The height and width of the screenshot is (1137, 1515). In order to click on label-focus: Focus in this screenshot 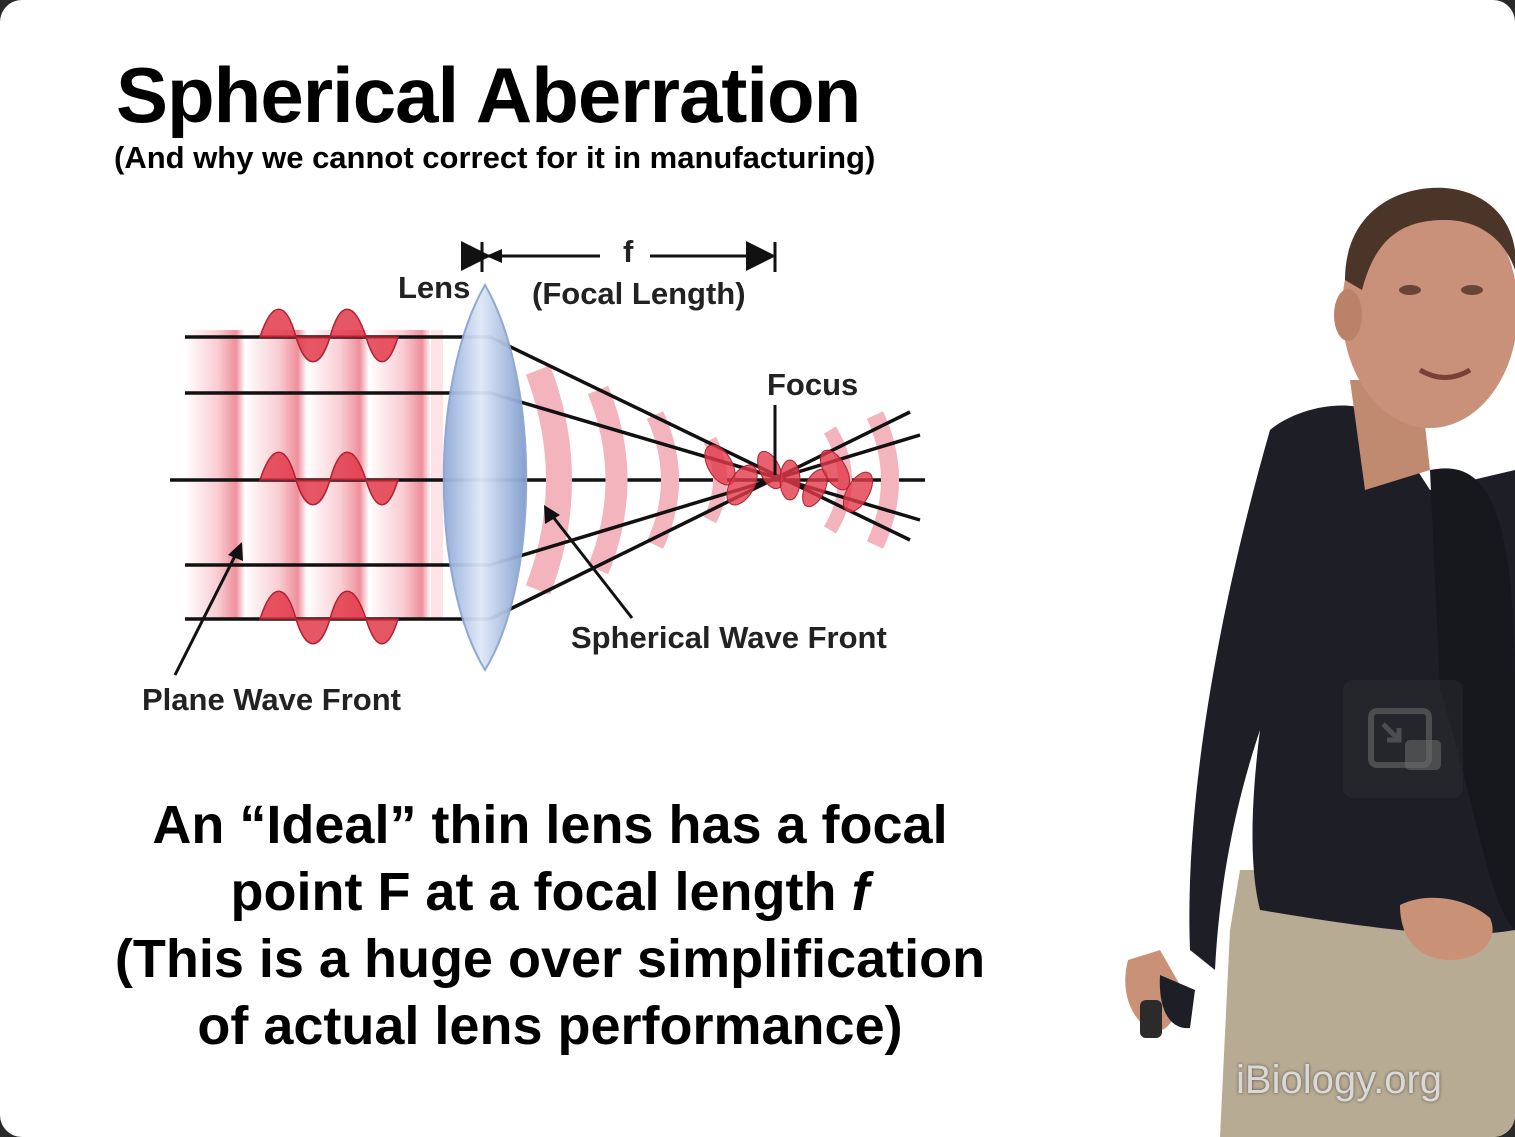, I will do `click(812, 384)`.